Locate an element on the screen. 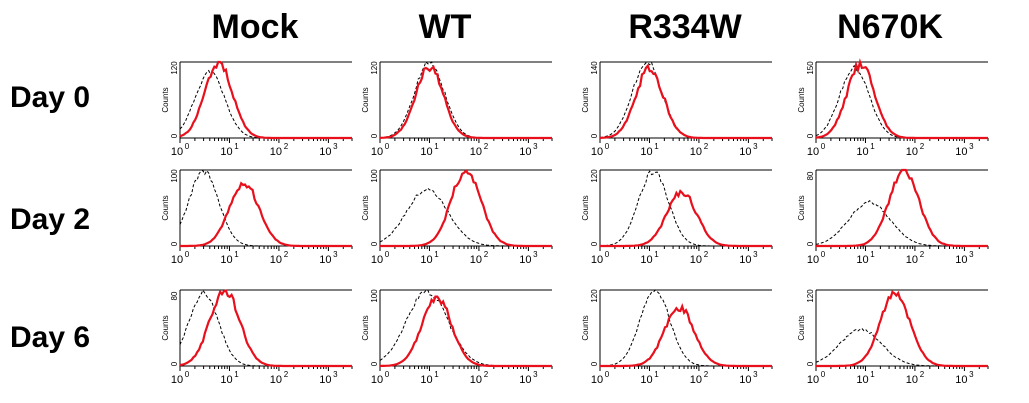 Image resolution: width=1029 pixels, height=403 pixels. series-sample-day-2-wt is located at coordinates (466, 208).